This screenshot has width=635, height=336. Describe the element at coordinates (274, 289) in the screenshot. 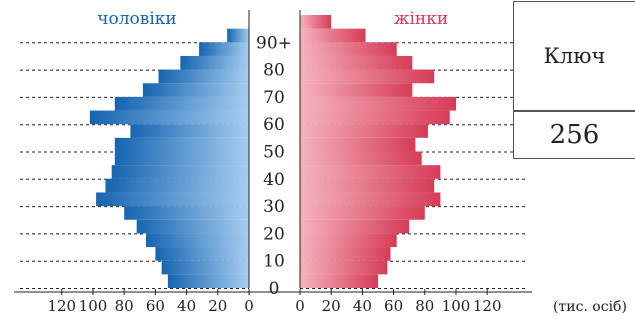

I see `age-tick-label: 0` at that location.